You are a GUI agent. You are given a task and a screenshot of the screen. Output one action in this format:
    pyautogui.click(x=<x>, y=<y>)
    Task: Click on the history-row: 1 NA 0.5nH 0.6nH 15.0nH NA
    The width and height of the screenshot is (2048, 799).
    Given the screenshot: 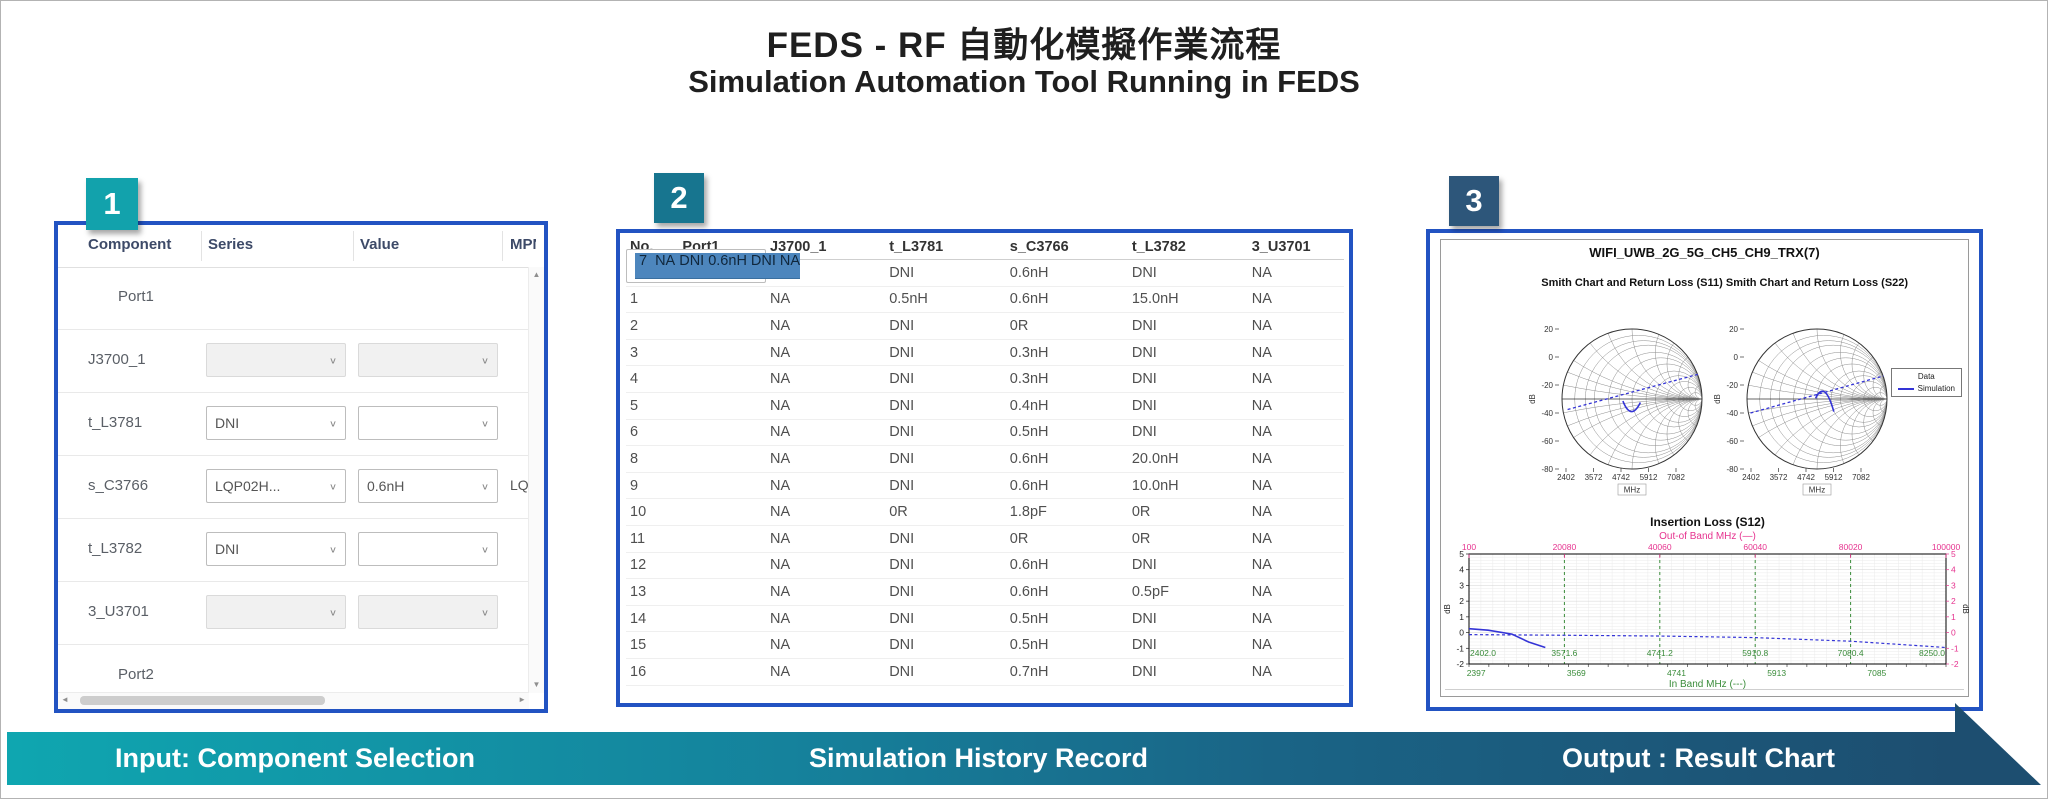 What is the action you would take?
    pyautogui.click(x=985, y=300)
    